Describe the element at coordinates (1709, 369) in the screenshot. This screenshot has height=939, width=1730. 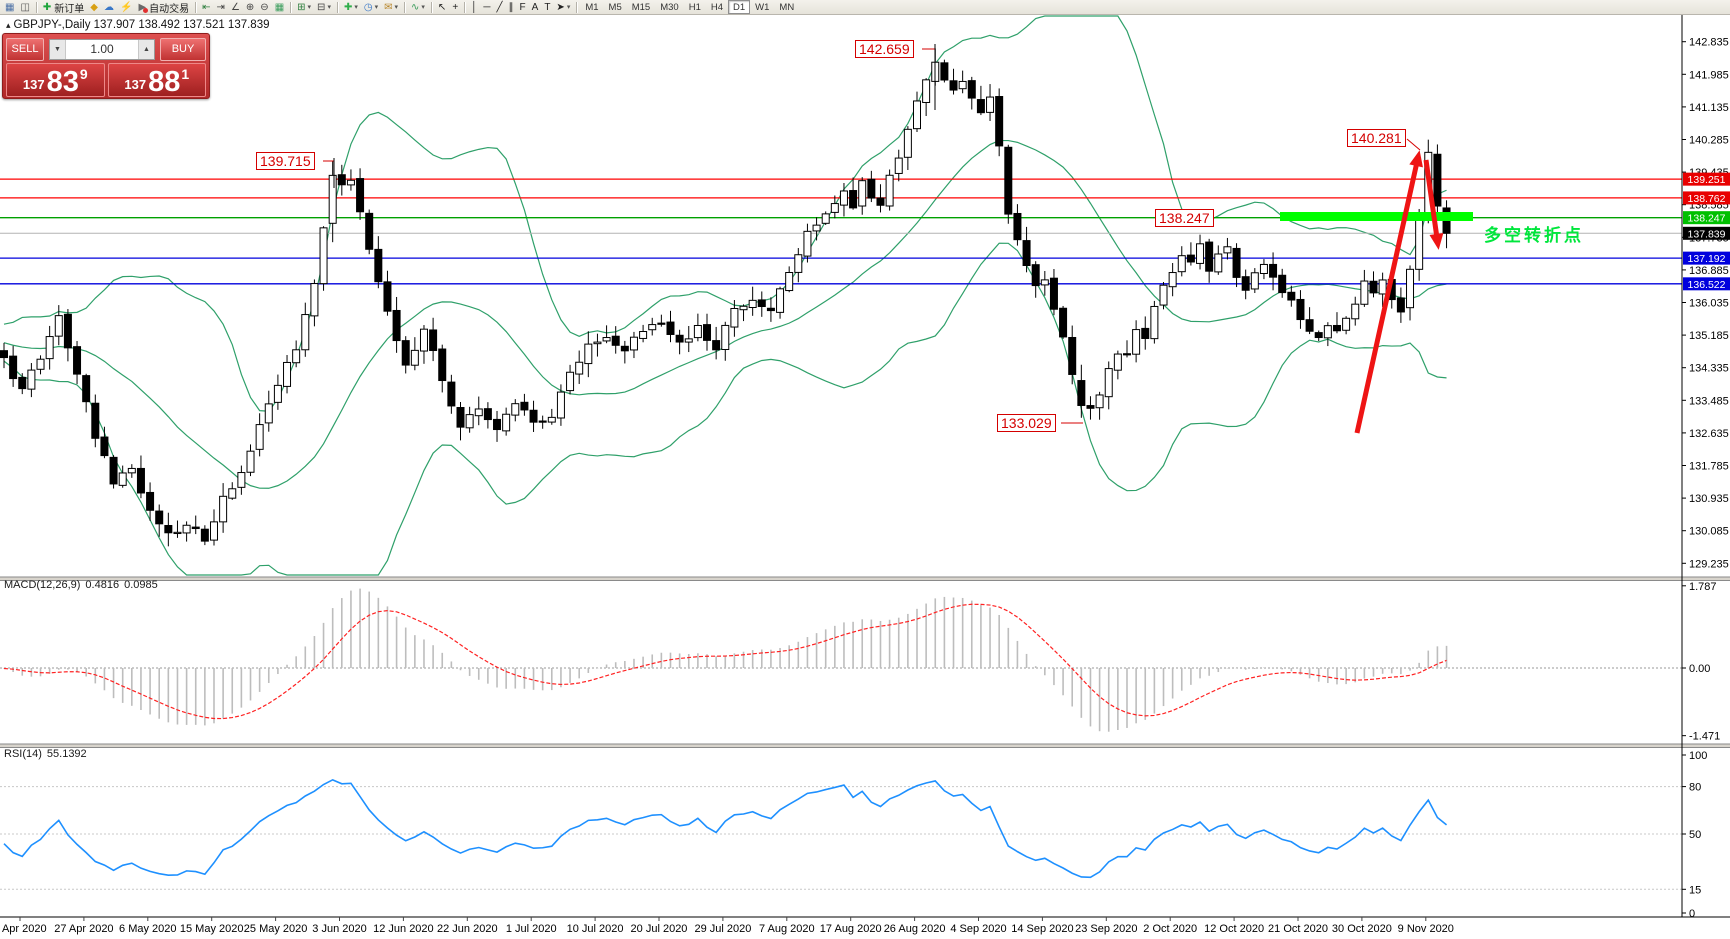
I see `svg-text: 134.335` at that location.